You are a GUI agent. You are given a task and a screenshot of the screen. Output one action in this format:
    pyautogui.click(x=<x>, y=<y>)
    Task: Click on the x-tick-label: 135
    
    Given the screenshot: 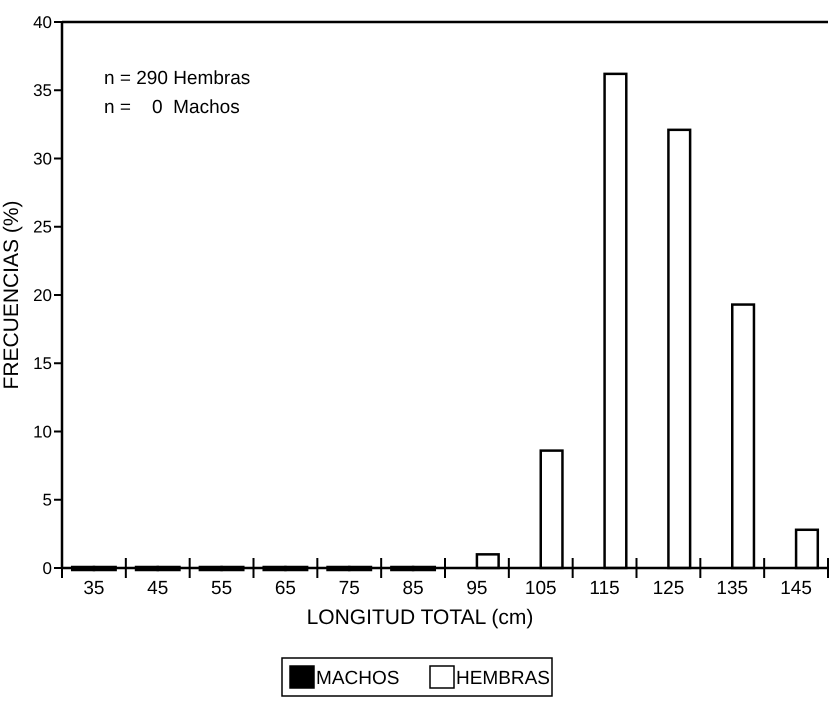 What is the action you would take?
    pyautogui.click(x=732, y=588)
    